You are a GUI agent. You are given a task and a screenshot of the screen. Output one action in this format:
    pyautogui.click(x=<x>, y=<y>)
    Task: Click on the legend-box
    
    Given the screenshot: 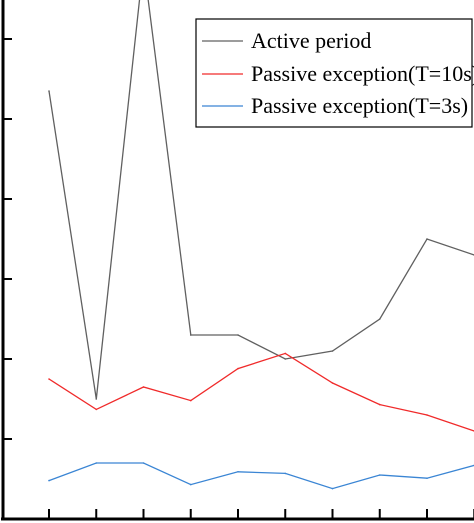 What is the action you would take?
    pyautogui.click(x=334, y=73)
    